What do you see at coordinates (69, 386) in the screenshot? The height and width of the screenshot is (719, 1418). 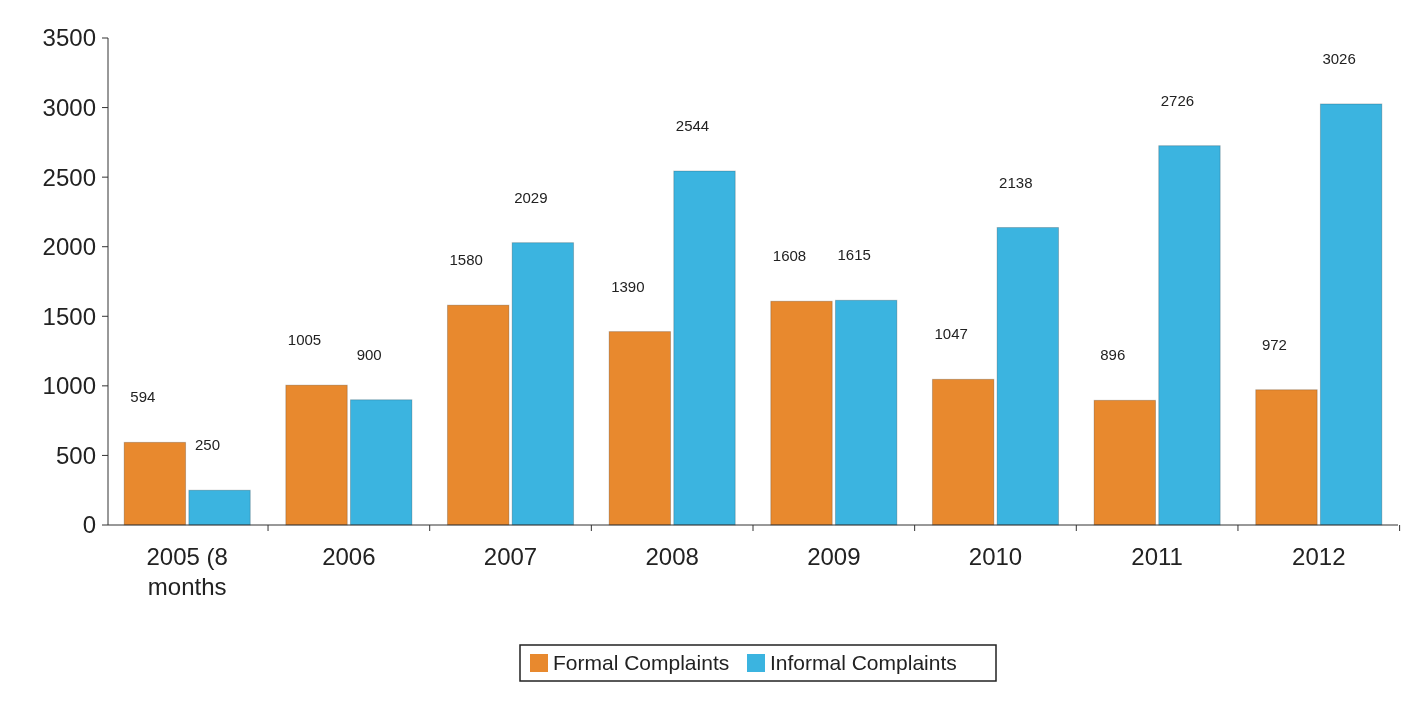 I see `y-tick-label: 1000` at bounding box center [69, 386].